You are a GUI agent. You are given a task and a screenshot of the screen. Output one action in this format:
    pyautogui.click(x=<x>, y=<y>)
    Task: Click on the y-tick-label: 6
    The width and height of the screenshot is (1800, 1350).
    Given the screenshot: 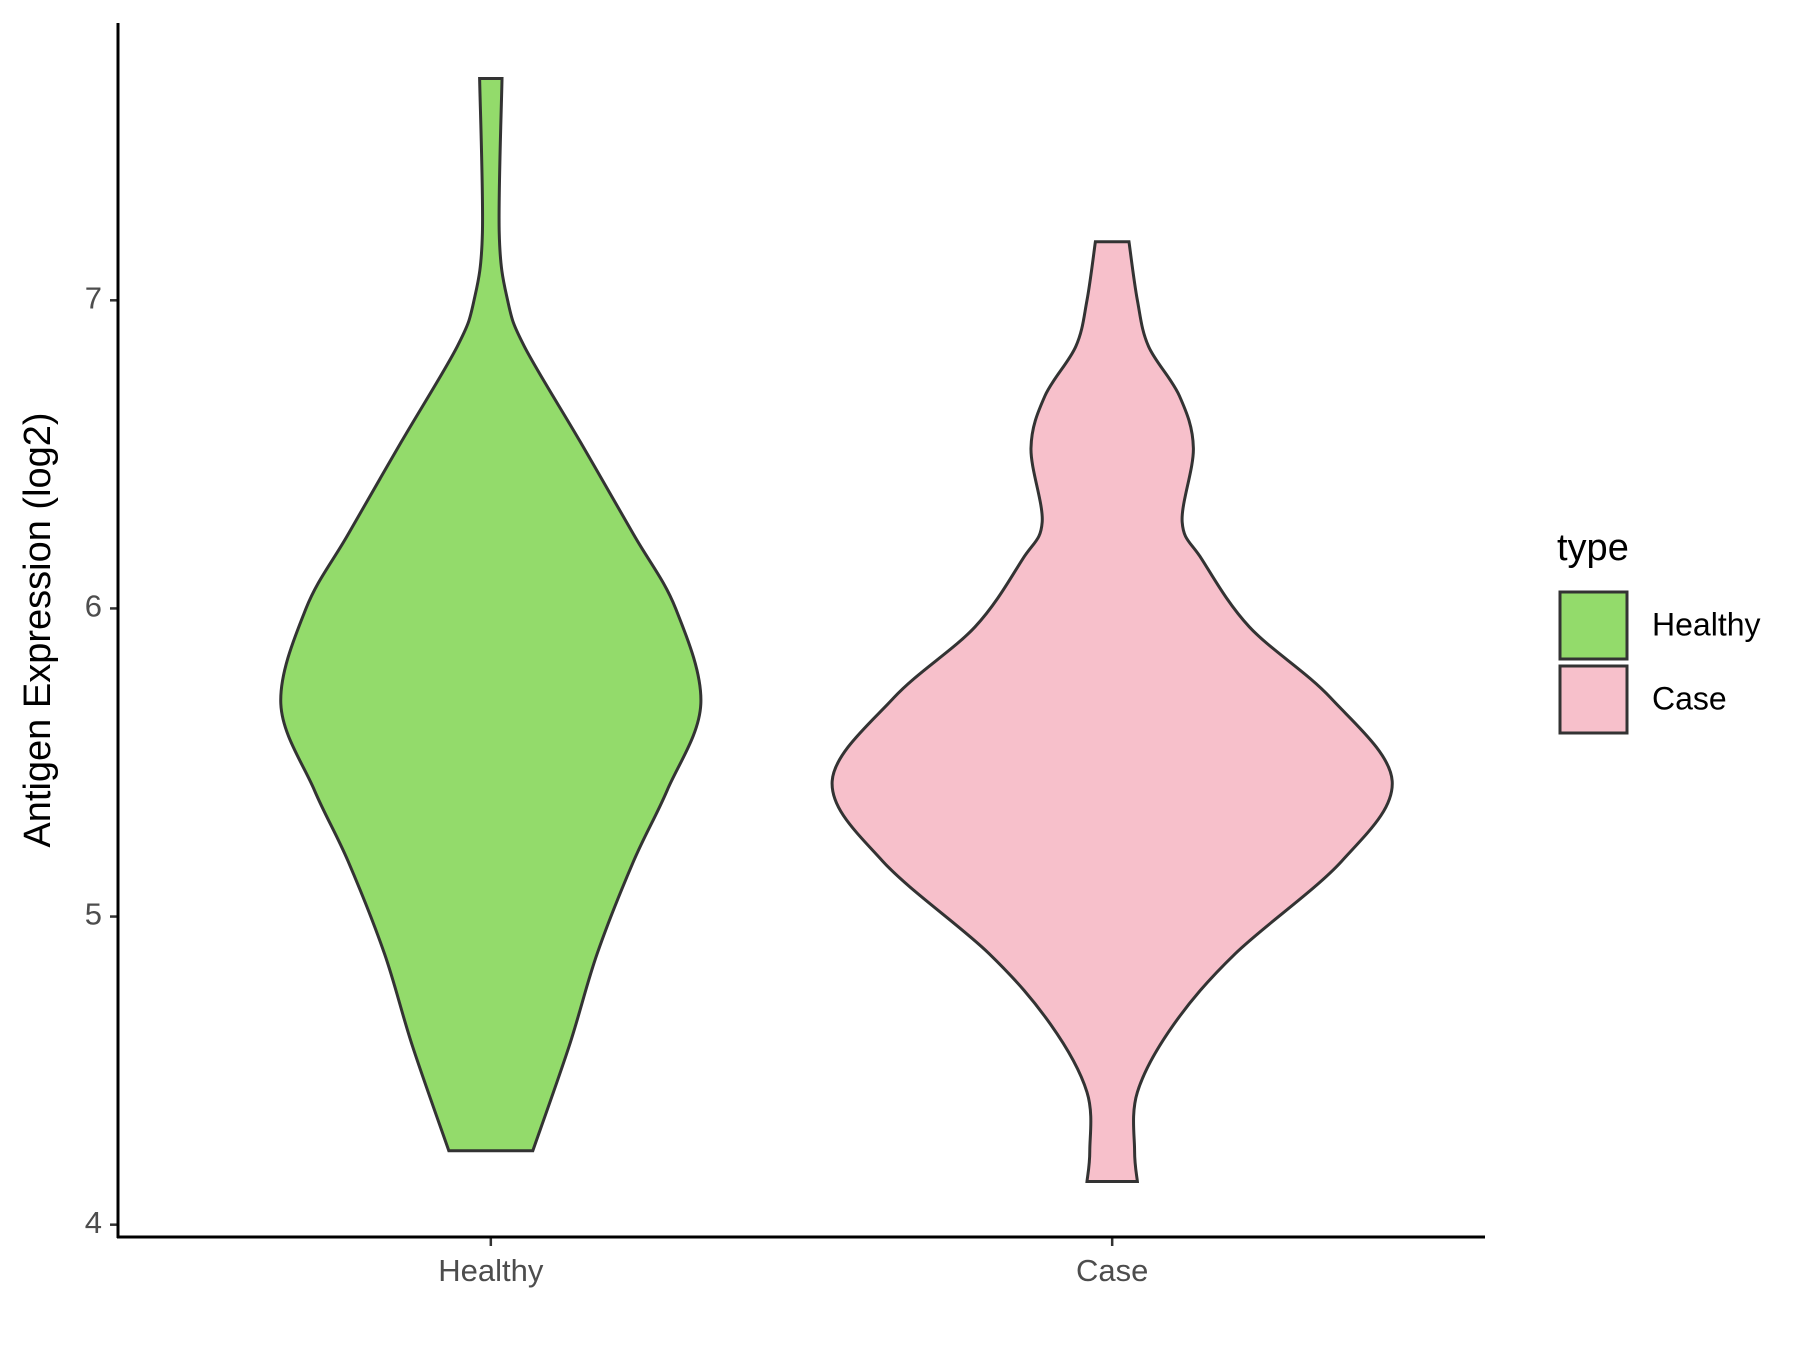 What is the action you would take?
    pyautogui.click(x=93, y=606)
    